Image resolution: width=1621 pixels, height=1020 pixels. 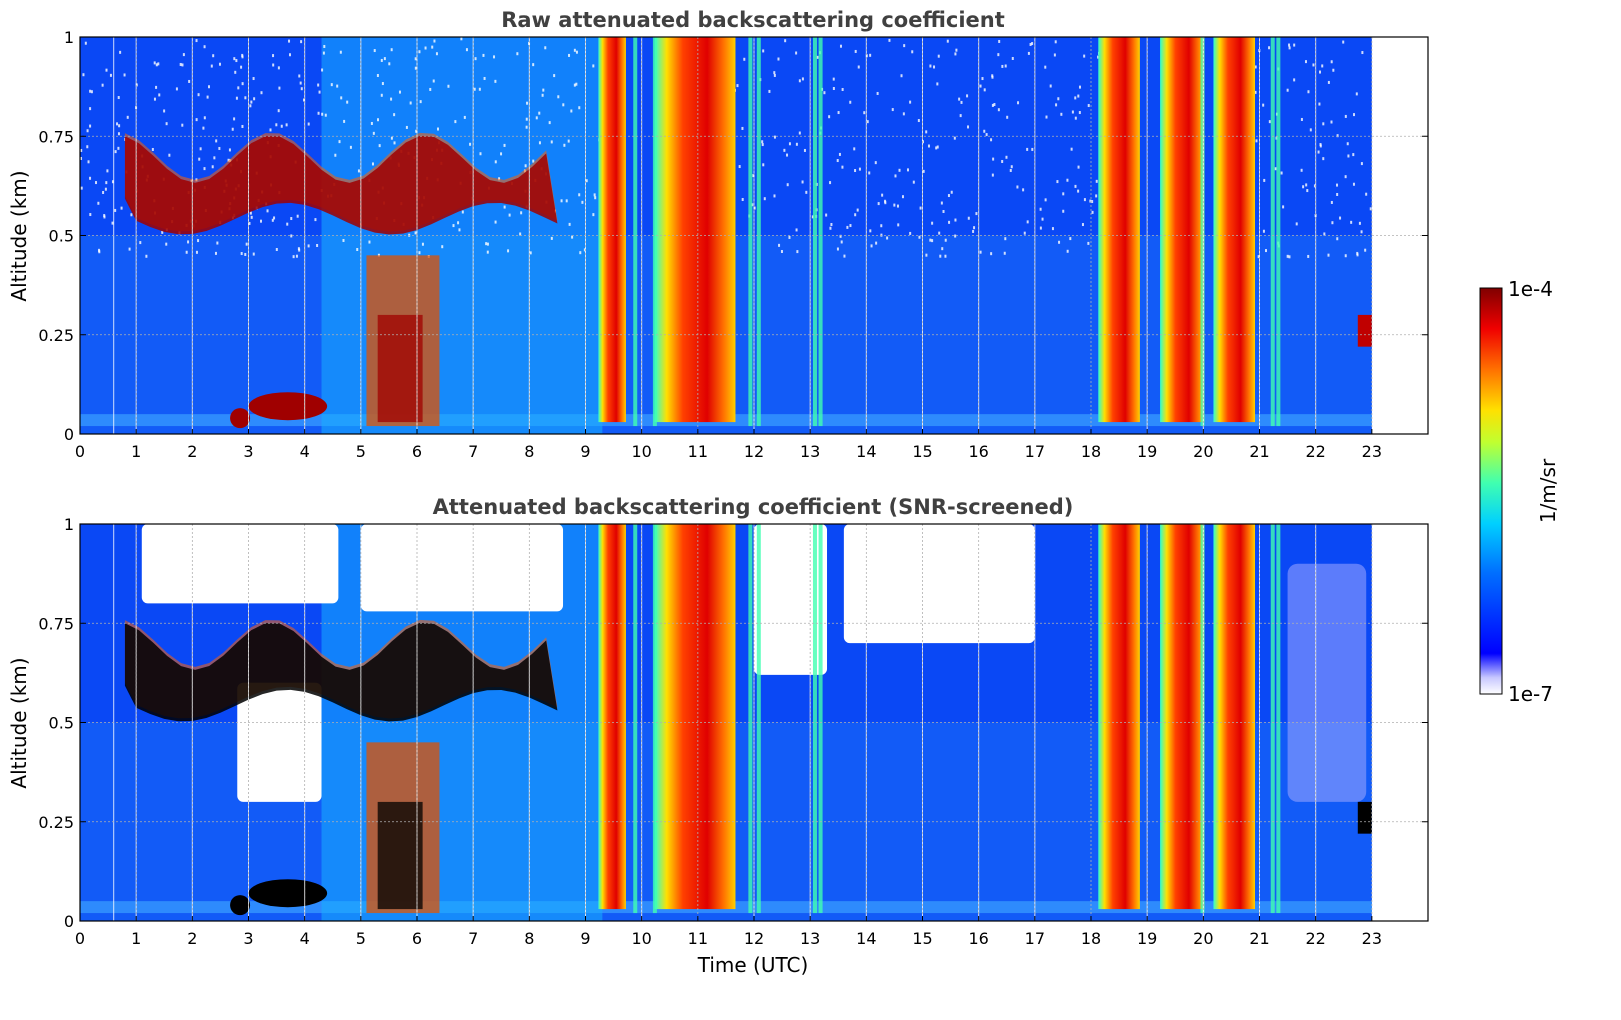 I want to click on colorbar-min-label: 1e-7, so click(x=1530, y=694).